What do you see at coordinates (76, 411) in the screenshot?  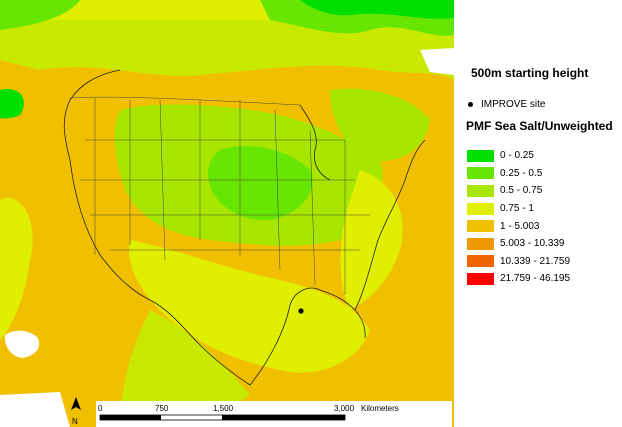 I see `north-arrow-icon: N` at bounding box center [76, 411].